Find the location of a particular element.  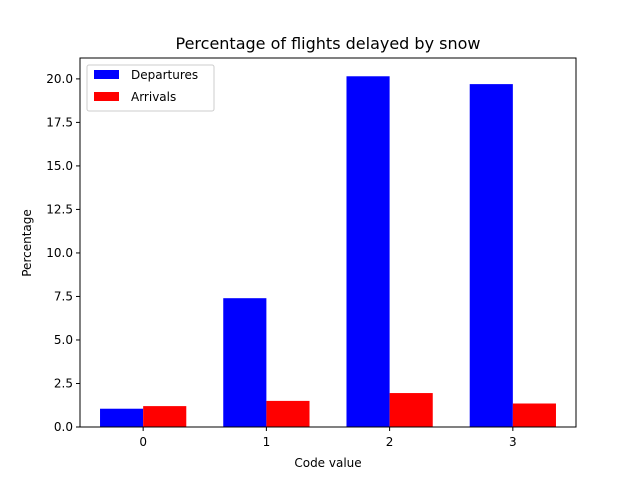

y-tick-label: 7.5 is located at coordinates (63, 296).